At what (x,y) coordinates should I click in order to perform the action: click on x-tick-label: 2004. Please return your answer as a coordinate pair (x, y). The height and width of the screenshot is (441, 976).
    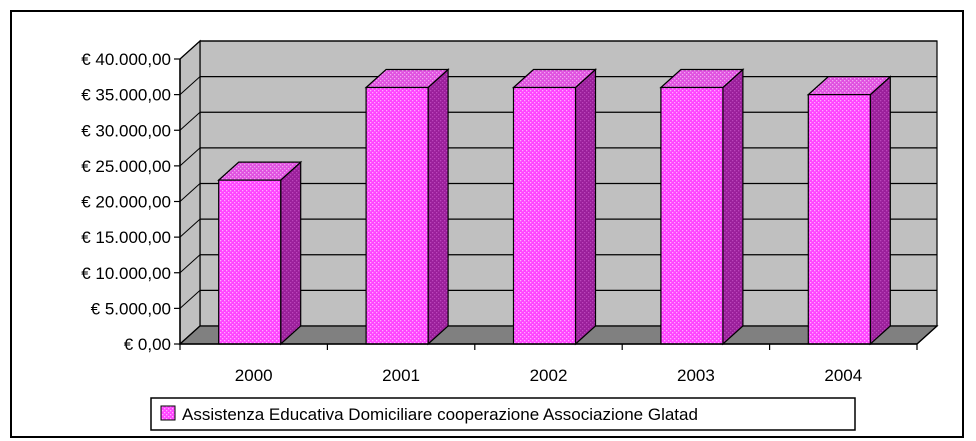
    Looking at the image, I should click on (843, 375).